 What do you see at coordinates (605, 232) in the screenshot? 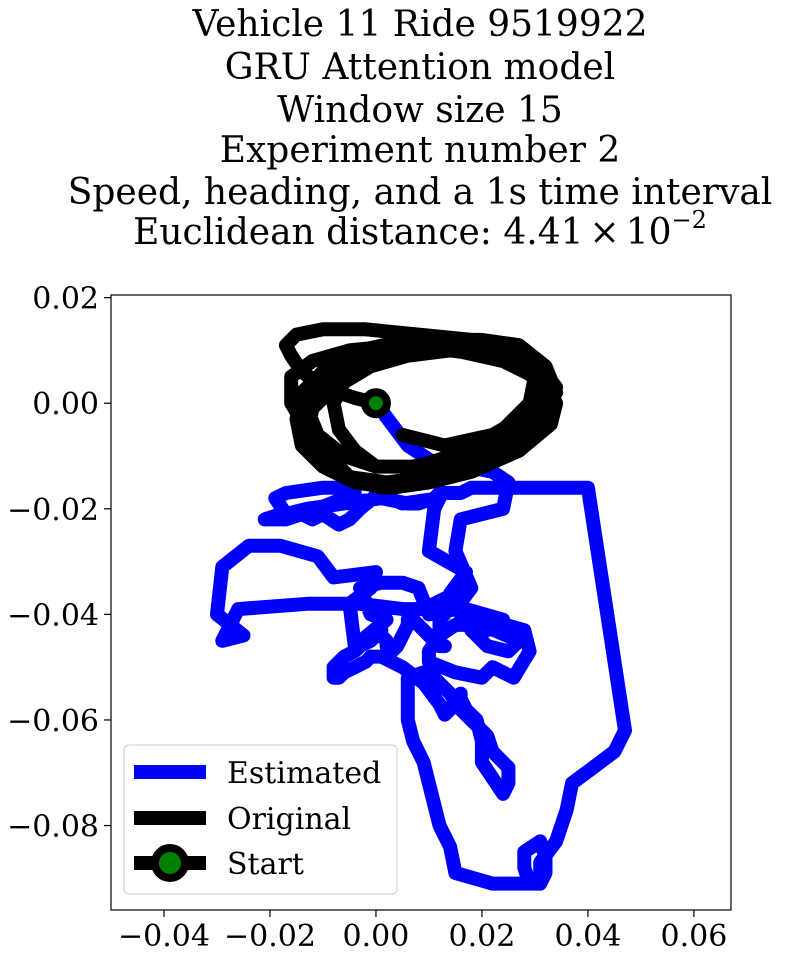
I see `title-distance-times: ×` at bounding box center [605, 232].